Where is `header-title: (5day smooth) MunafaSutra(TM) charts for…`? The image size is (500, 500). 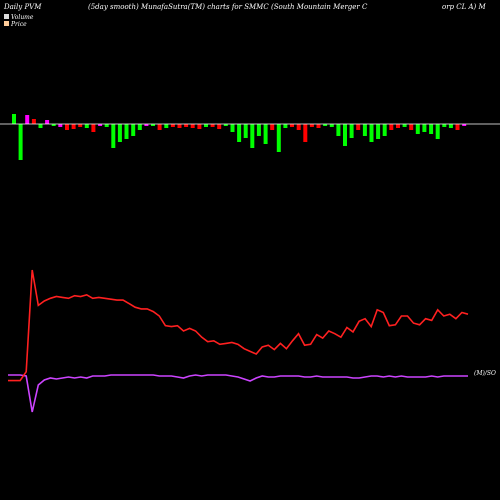
header-title: (5day smooth) MunafaSutra(TM) charts for… is located at coordinates (178, 7).